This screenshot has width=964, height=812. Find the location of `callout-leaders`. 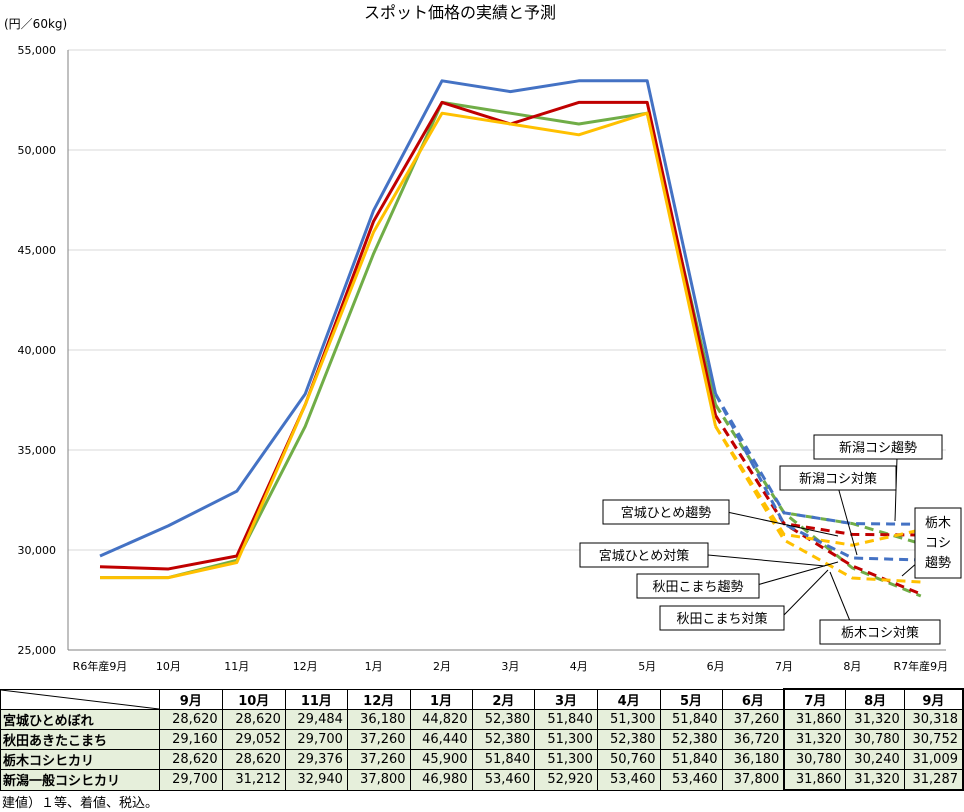

callout-leaders is located at coordinates (813, 539).